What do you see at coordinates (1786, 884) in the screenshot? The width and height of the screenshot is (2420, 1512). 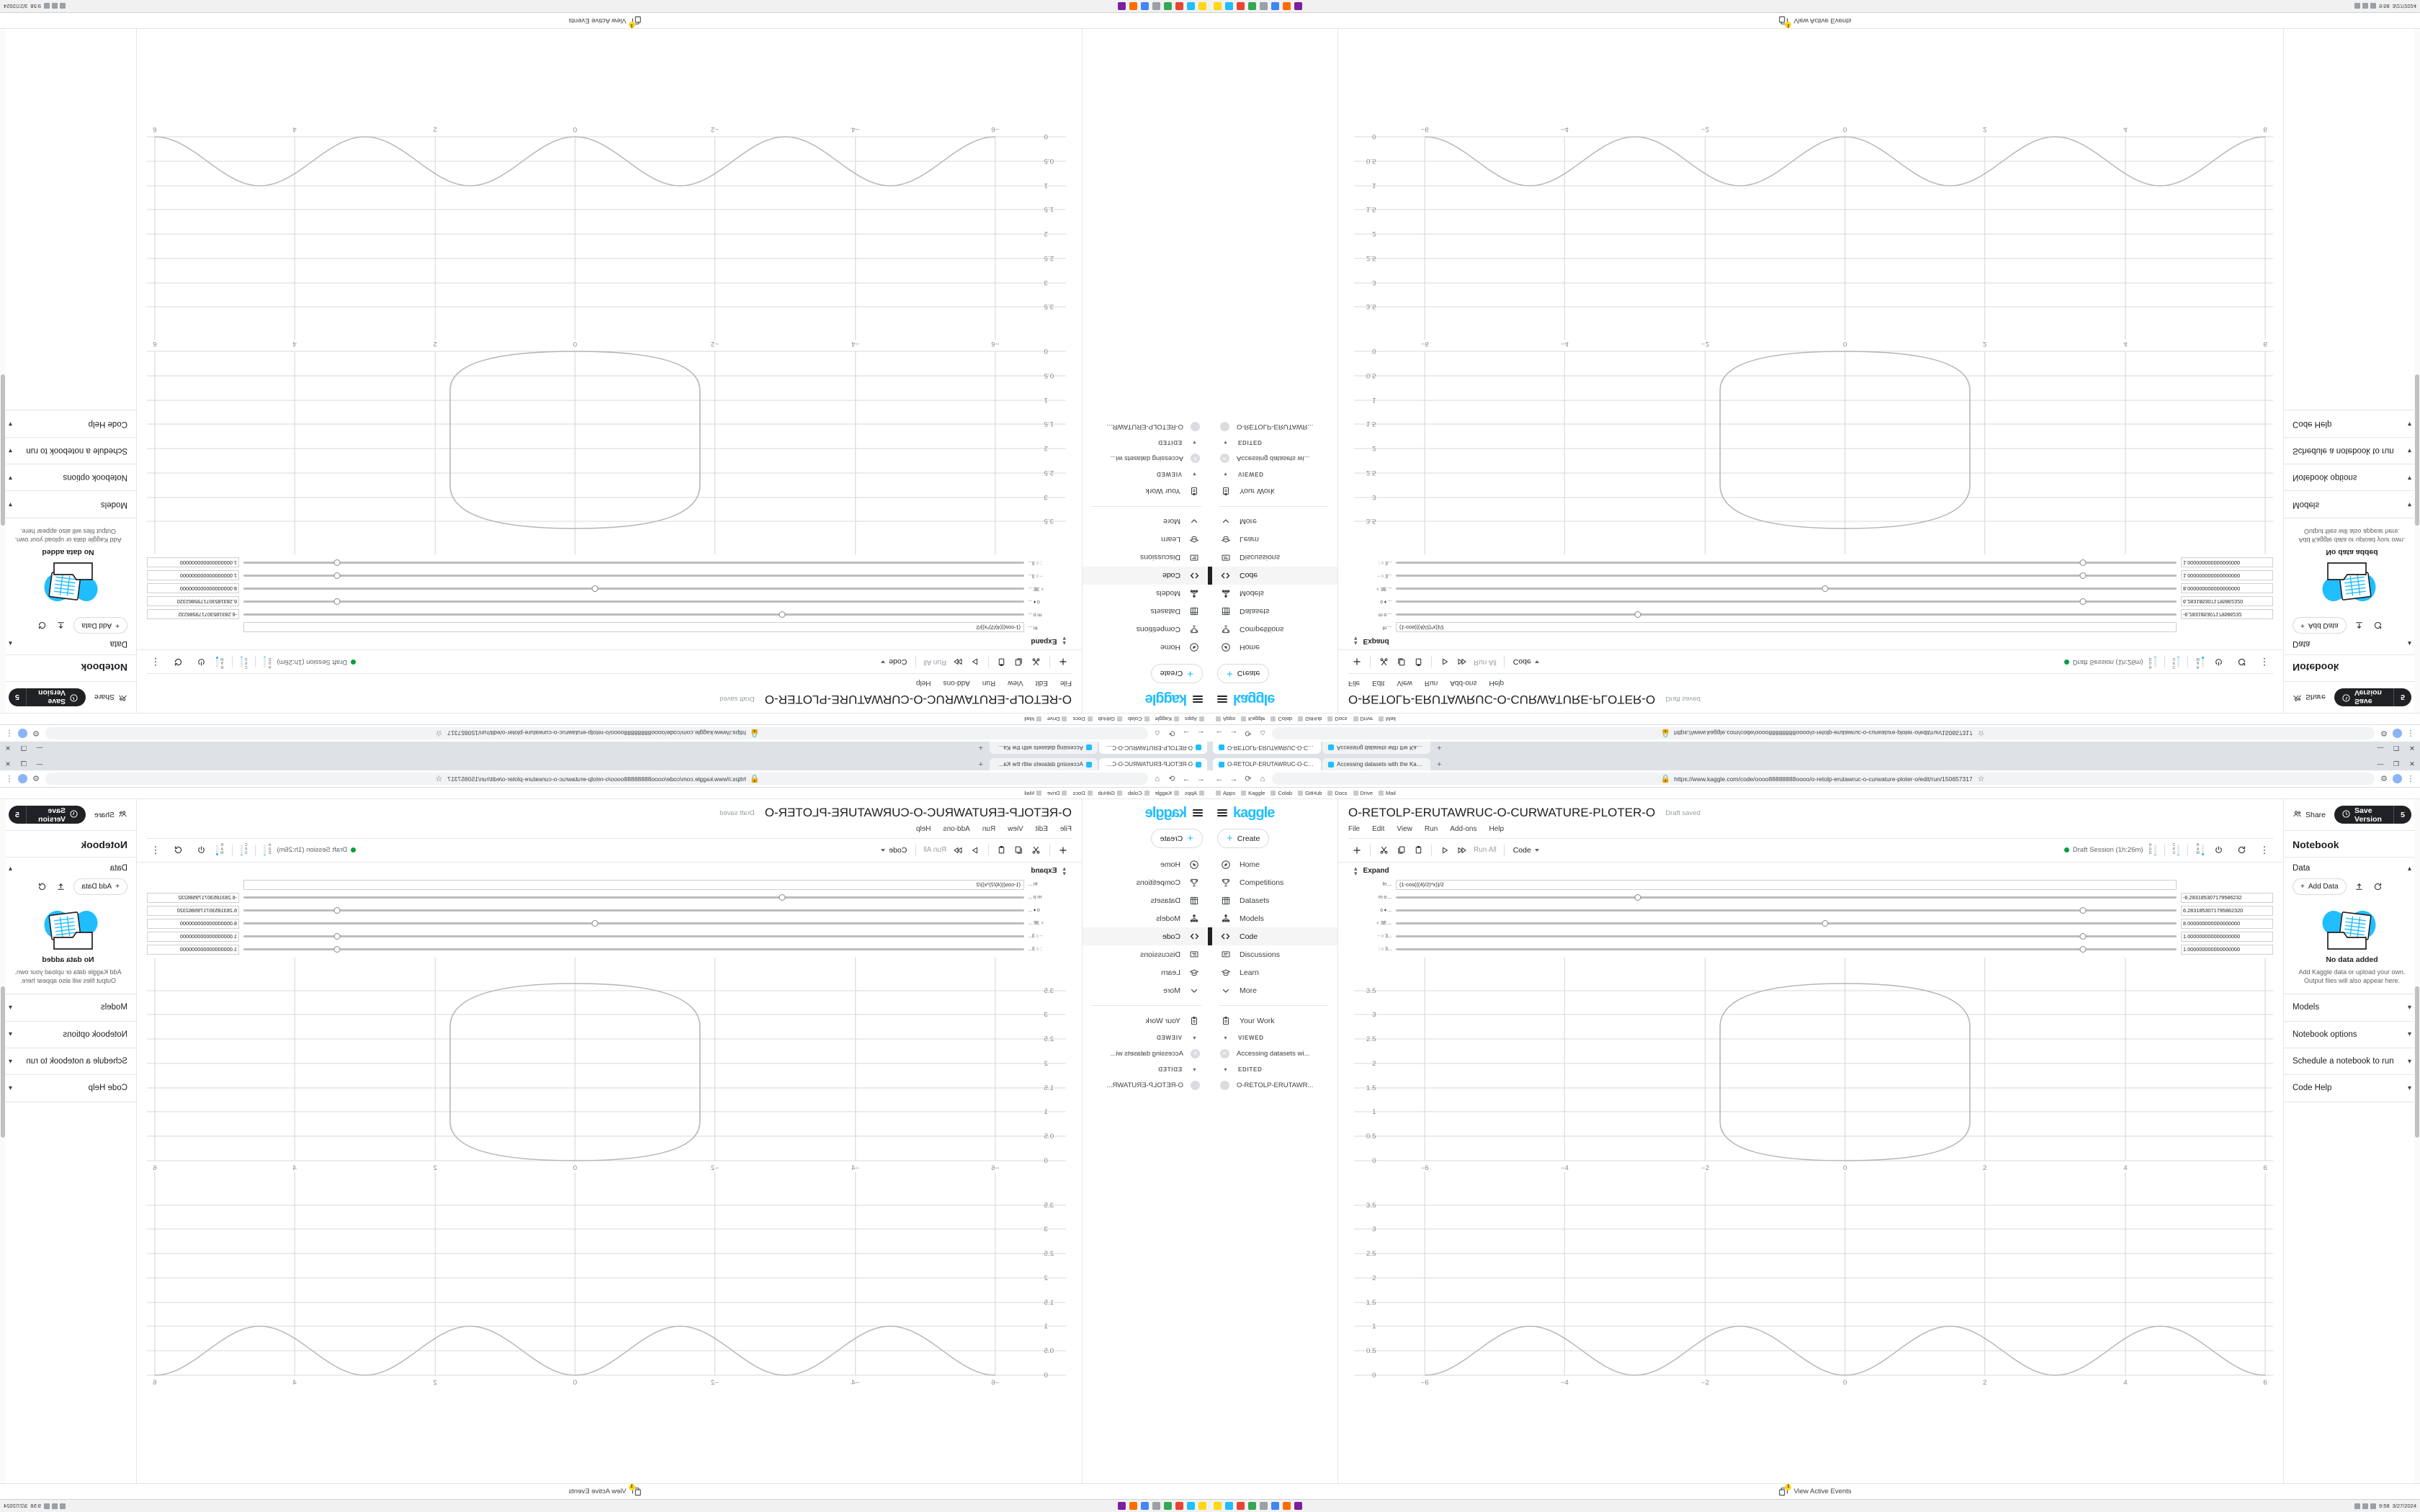 I see `formula-input: (1-cos(((4)/2)*x))/2` at bounding box center [1786, 884].